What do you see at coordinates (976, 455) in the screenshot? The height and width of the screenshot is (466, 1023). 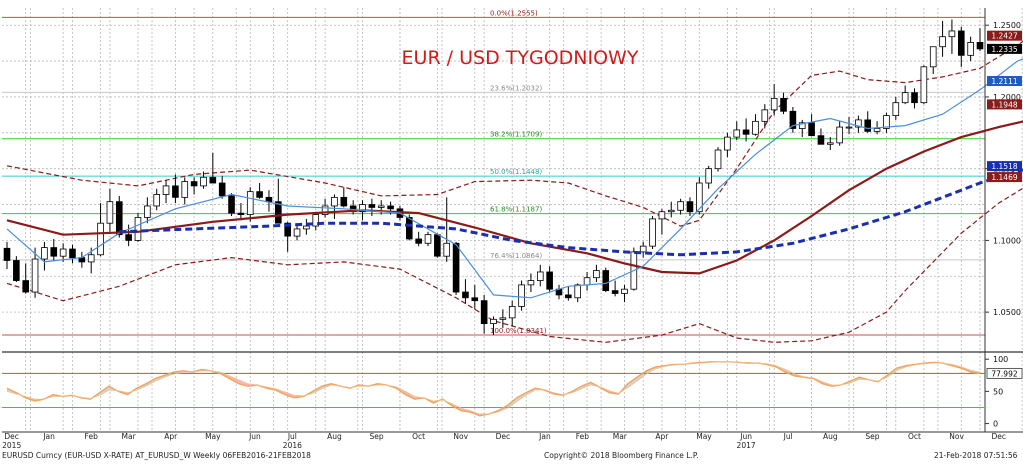 I see `footer-right: 21-Feb-2018 07:51:56` at bounding box center [976, 455].